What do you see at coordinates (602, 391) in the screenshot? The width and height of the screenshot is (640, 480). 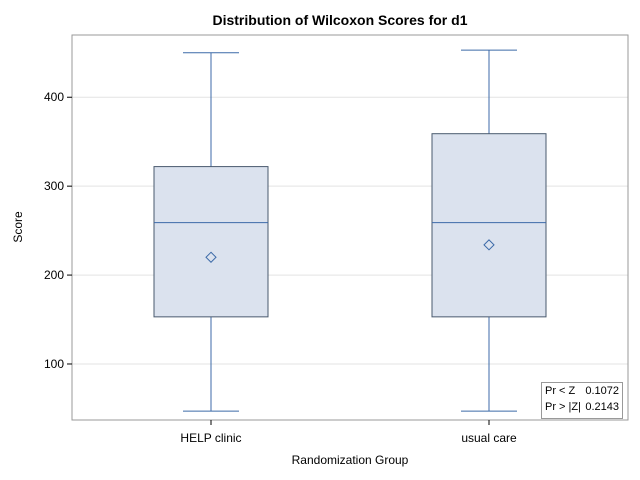 I see `stats-value: 0.1072` at bounding box center [602, 391].